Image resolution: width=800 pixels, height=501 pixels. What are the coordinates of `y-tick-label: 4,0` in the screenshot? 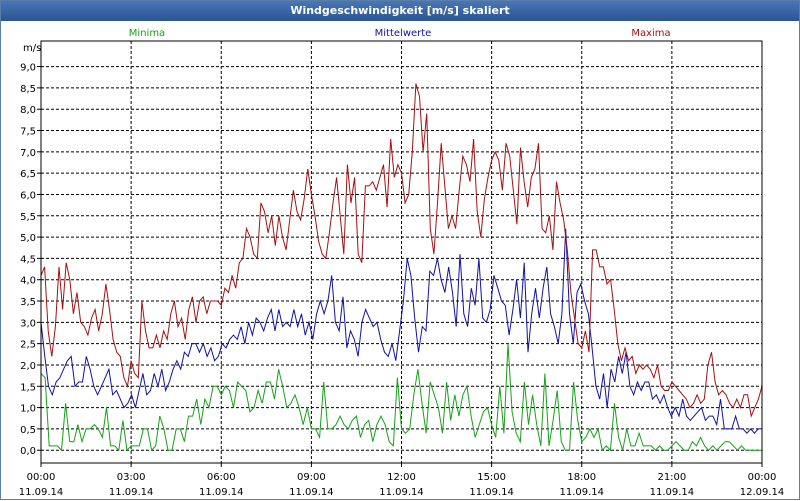 It's located at (28, 281).